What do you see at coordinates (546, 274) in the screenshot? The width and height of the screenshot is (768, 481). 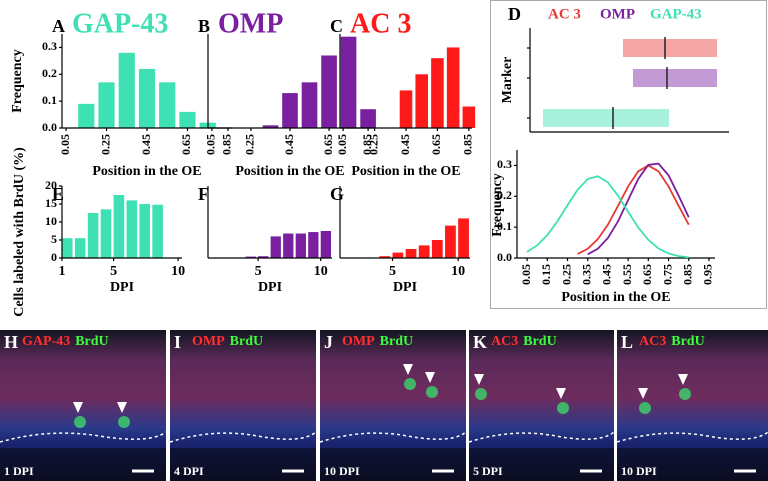 I see `x-tick-label: 0.15` at bounding box center [546, 274].